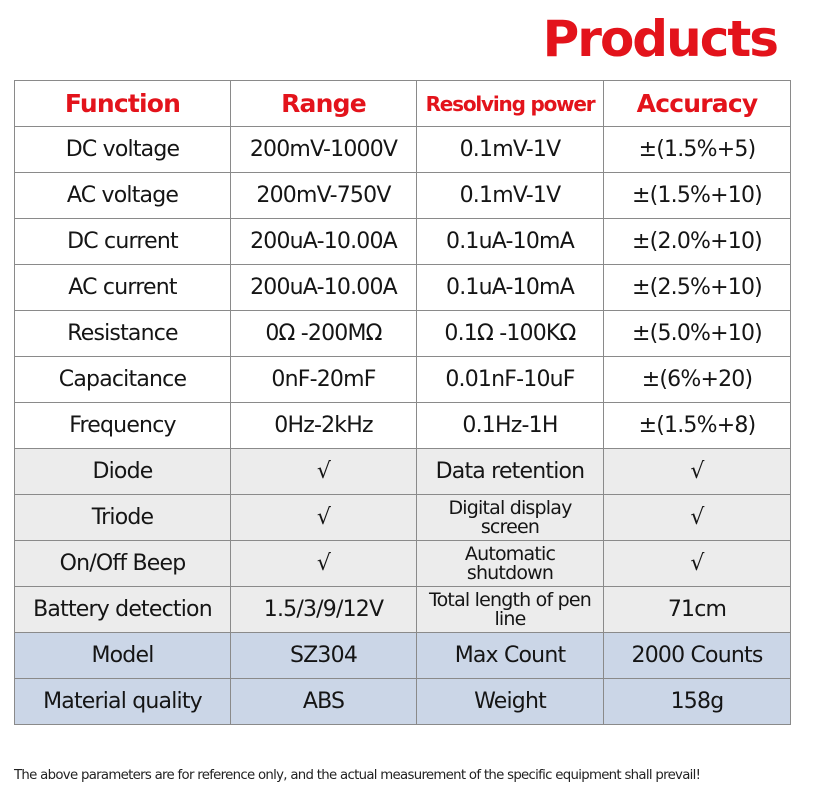 This screenshot has height=795, width=813. I want to click on table-cell: Triode, so click(122, 517).